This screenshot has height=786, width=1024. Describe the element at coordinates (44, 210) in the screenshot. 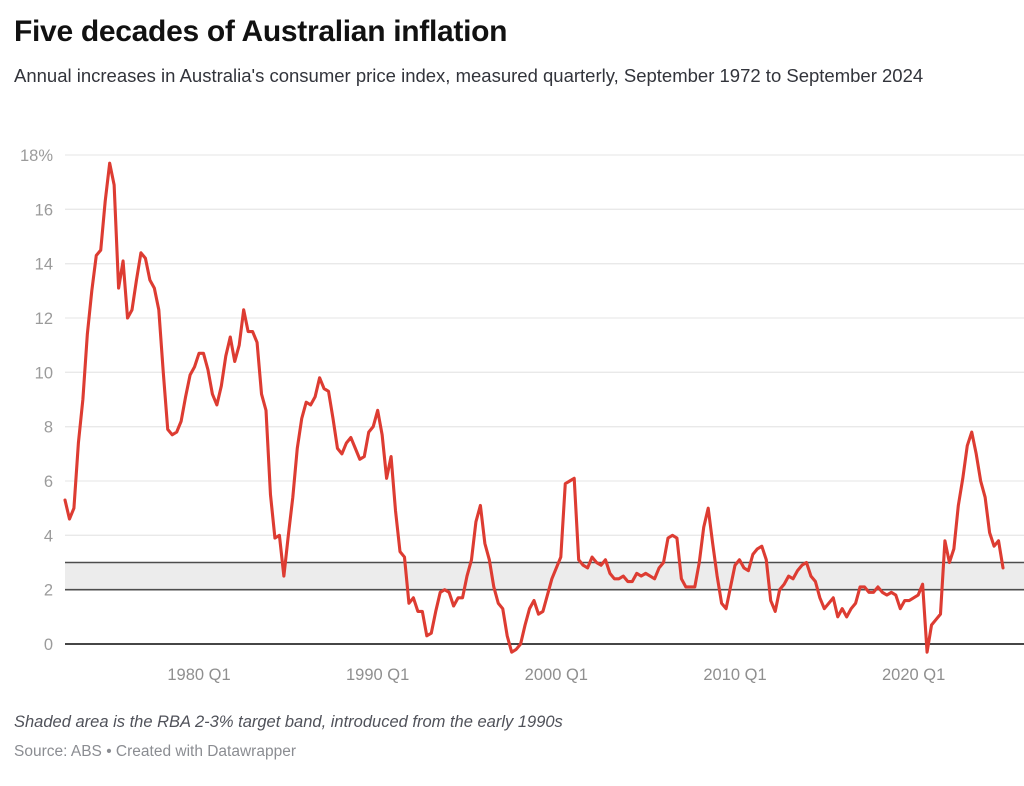

I see `y-tick-label: 16` at that location.